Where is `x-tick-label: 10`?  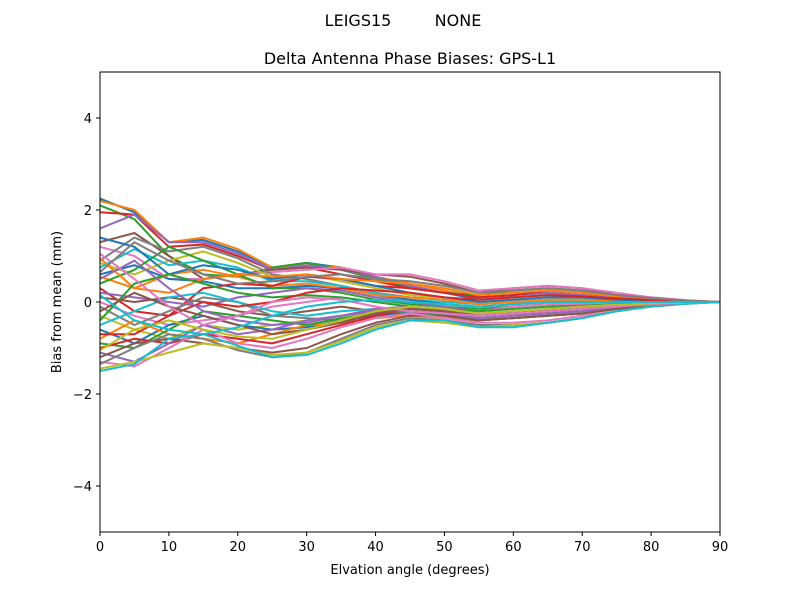
x-tick-label: 10 is located at coordinates (169, 547).